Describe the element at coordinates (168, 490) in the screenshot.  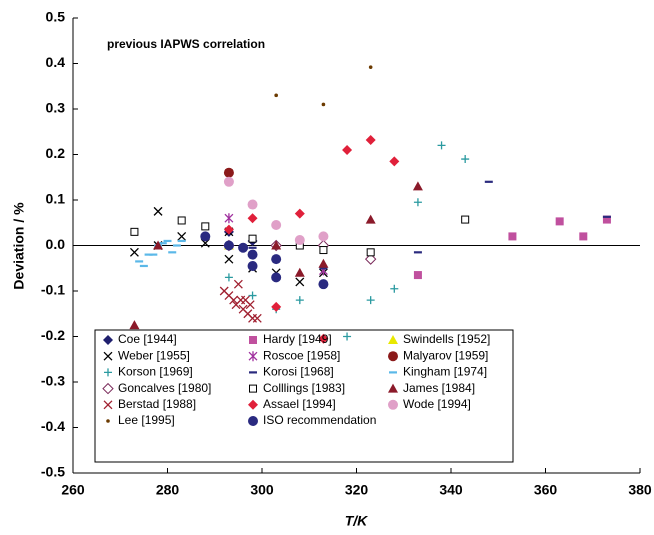
I see `x-tick-label: 280` at that location.